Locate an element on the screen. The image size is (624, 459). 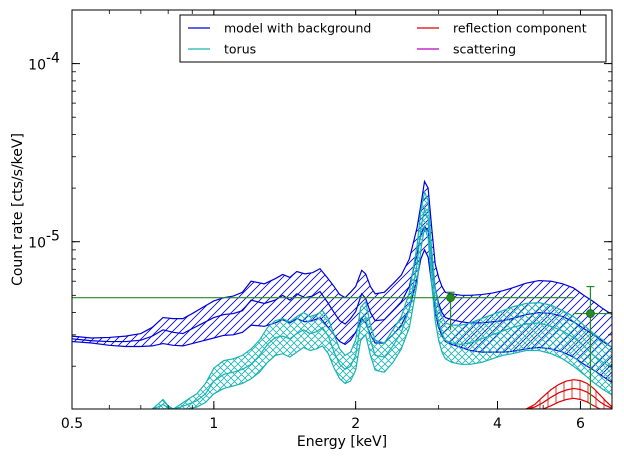
legend-label: torus is located at coordinates (240, 49).